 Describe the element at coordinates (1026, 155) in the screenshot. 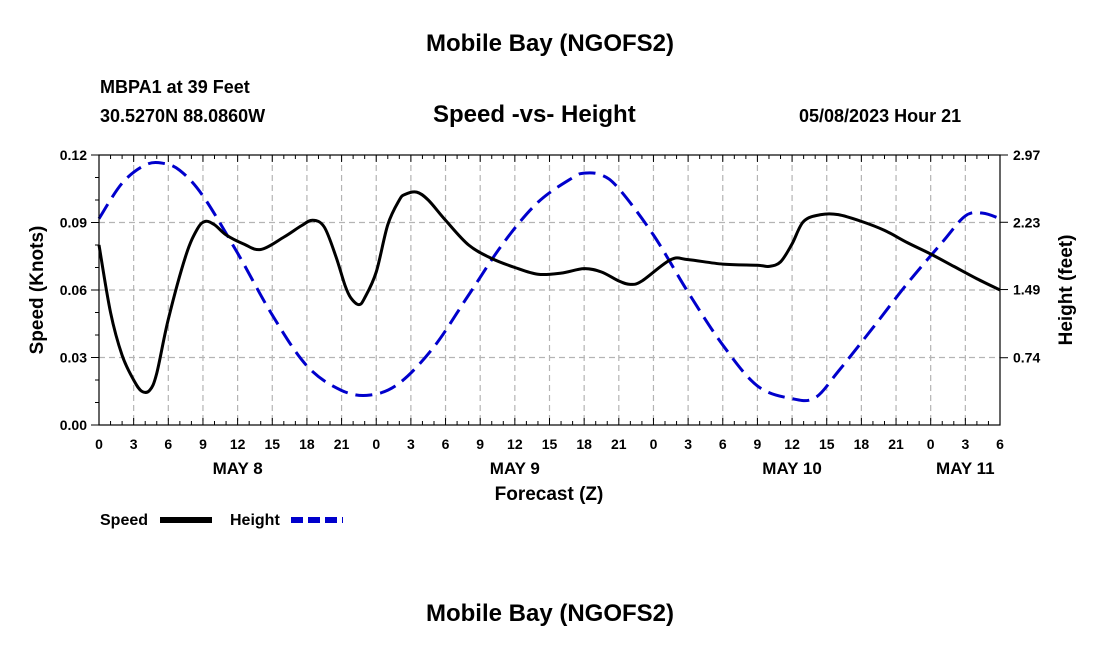

I see `y2-tick-label: 2.97` at that location.